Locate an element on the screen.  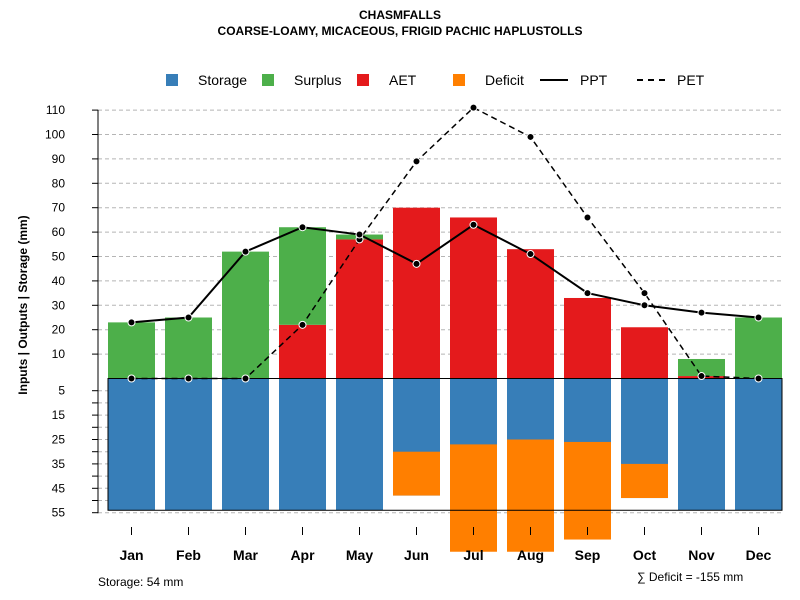
x-tick-label-apr: Apr is located at coordinates (302, 555).